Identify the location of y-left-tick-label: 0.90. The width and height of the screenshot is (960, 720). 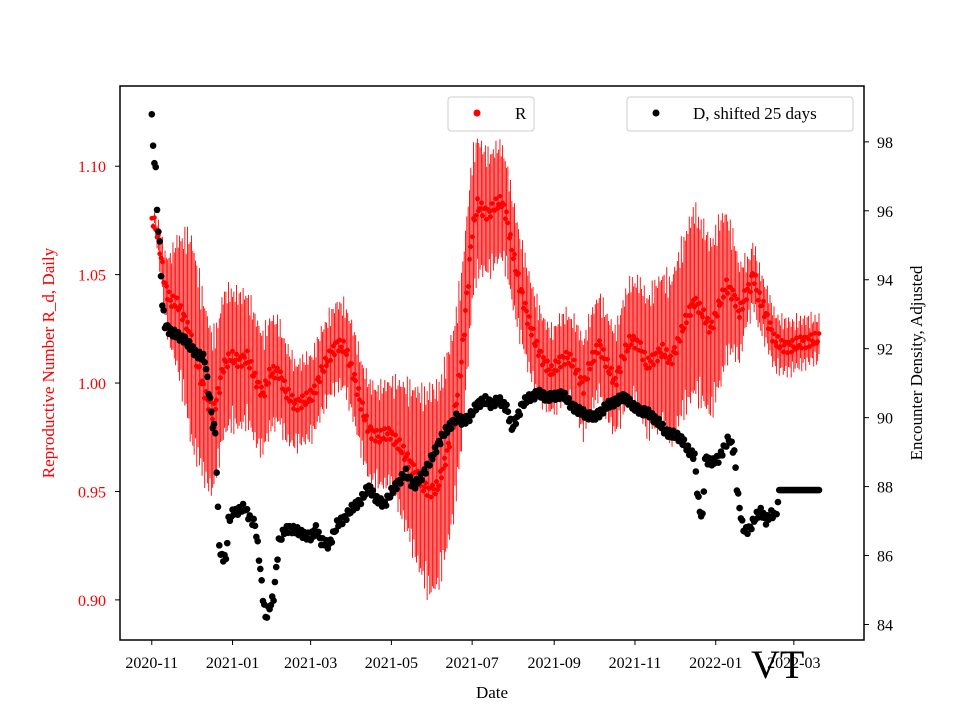
(92, 601).